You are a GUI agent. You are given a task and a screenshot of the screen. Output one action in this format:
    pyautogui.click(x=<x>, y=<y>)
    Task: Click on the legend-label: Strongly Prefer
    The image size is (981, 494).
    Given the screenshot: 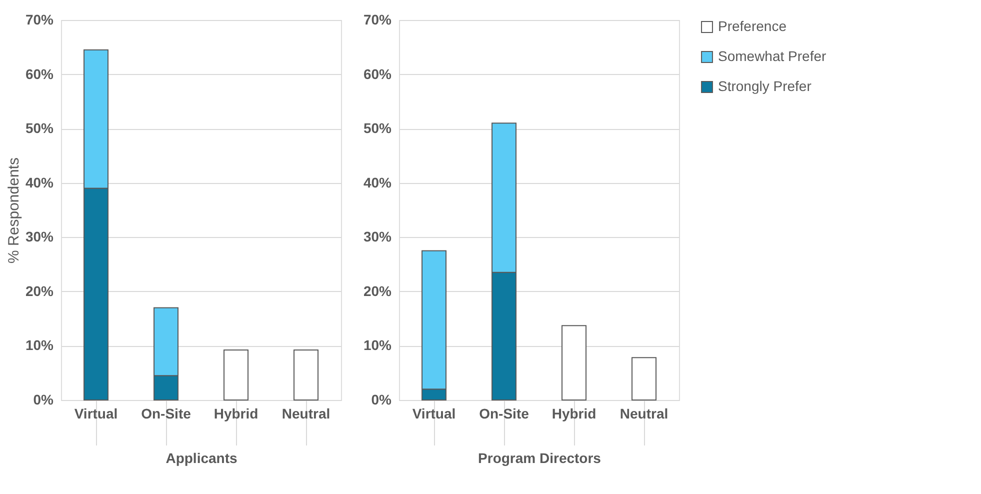 What is the action you would take?
    pyautogui.click(x=765, y=86)
    